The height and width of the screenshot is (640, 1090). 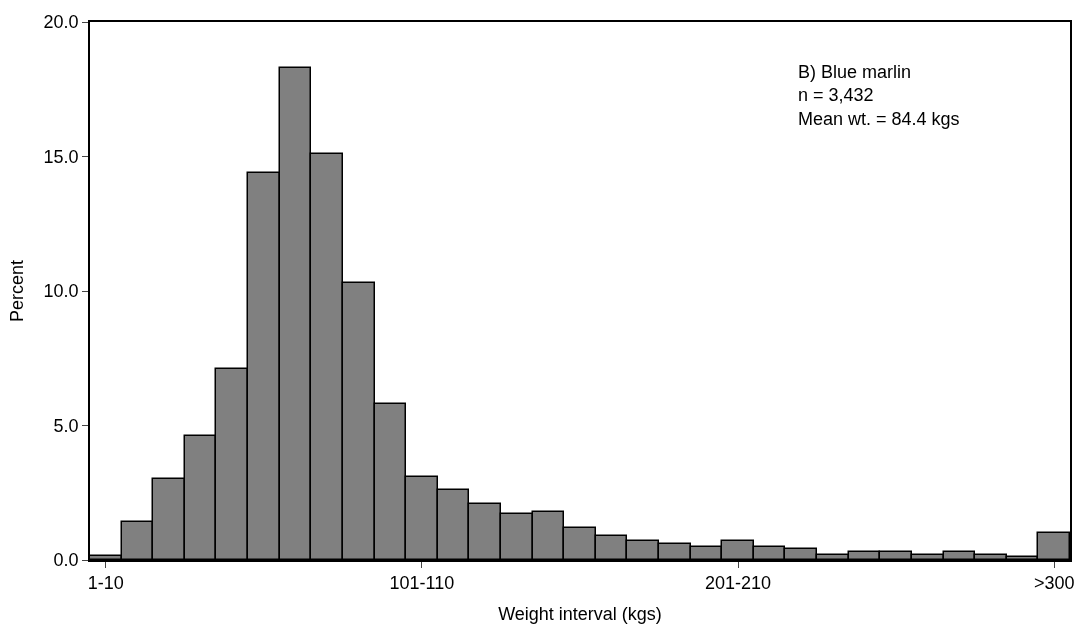 What do you see at coordinates (61, 156) in the screenshot?
I see `y-tick-label: 15.0` at bounding box center [61, 156].